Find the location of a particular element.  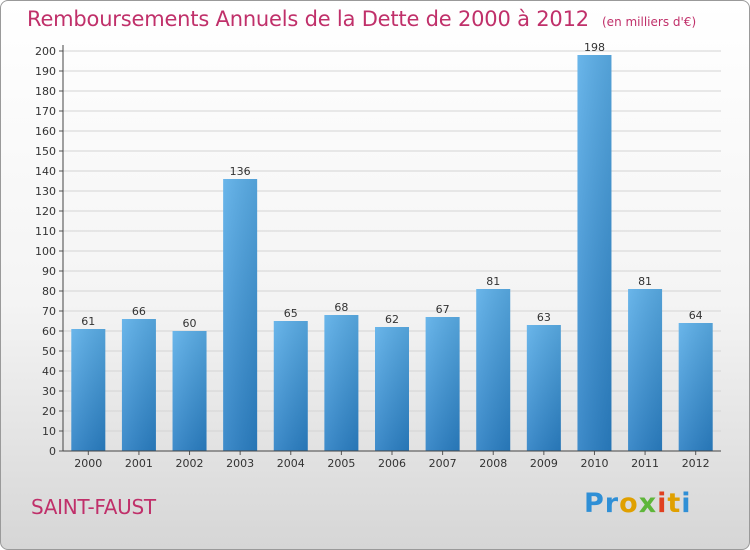

x-tick-label: 2000 is located at coordinates (88, 463).